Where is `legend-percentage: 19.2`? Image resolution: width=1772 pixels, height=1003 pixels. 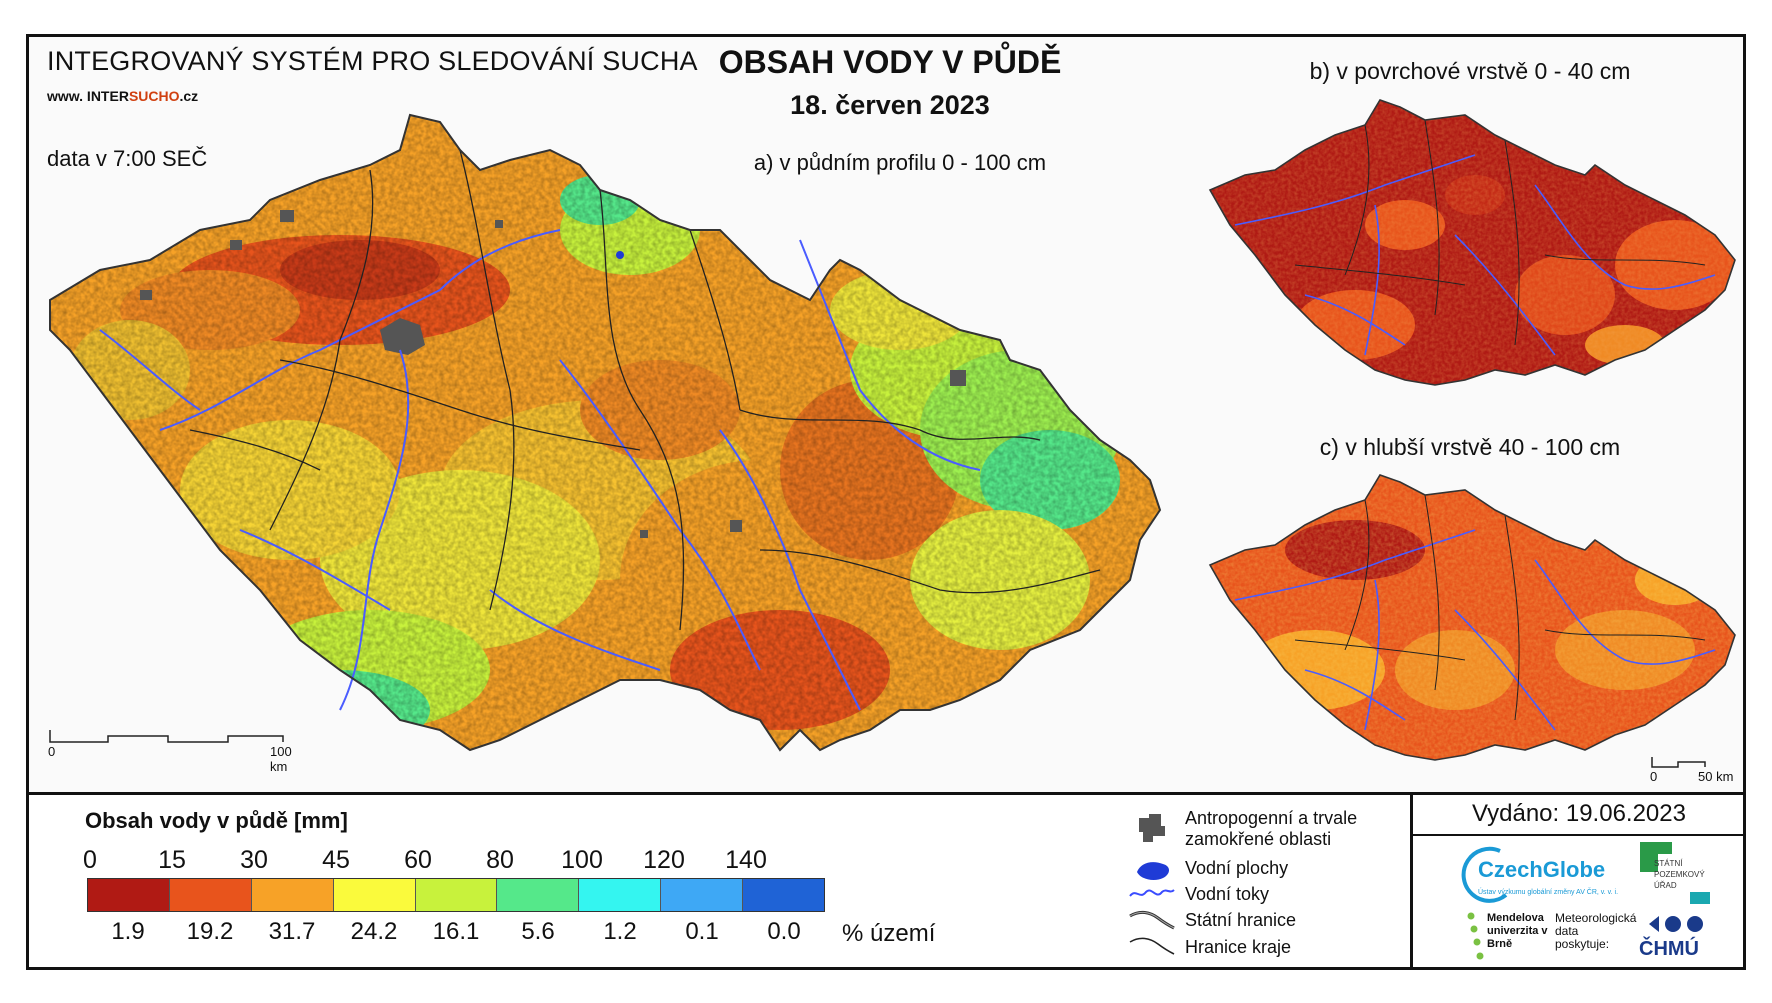 legend-percentage: 19.2 is located at coordinates (210, 931).